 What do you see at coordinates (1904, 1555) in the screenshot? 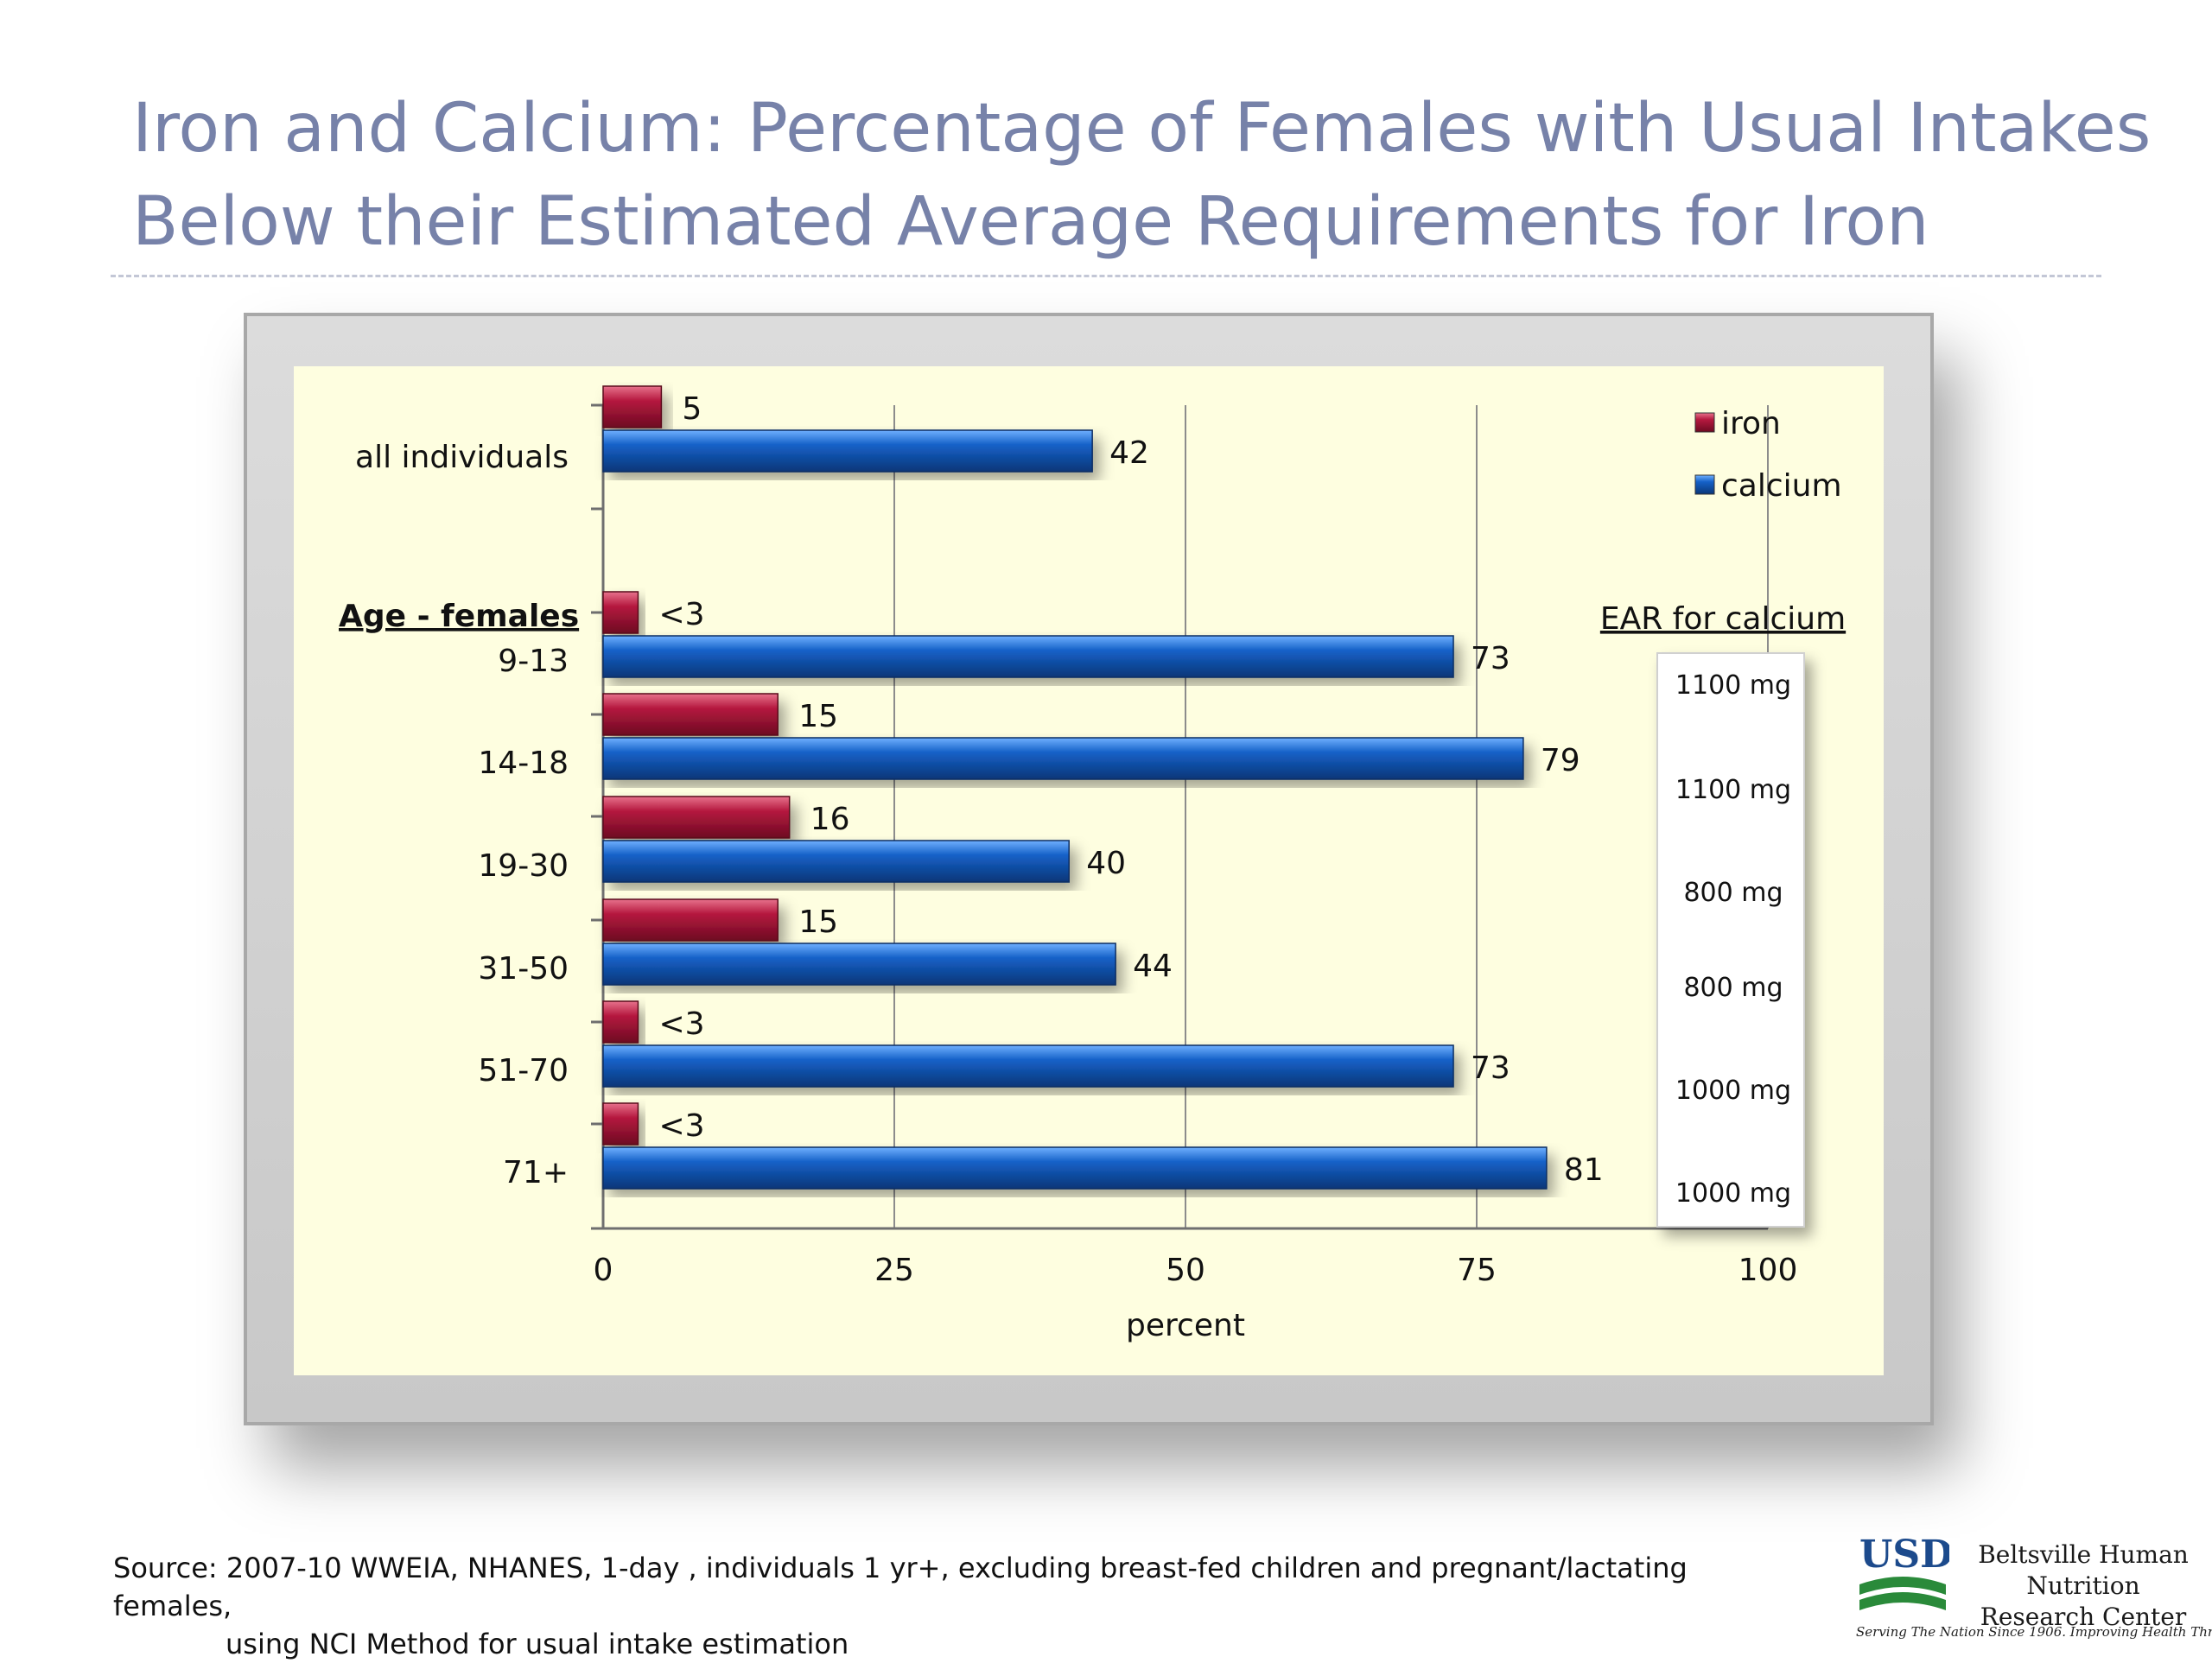
I see `usda-logo-text: USDA` at bounding box center [1904, 1555].